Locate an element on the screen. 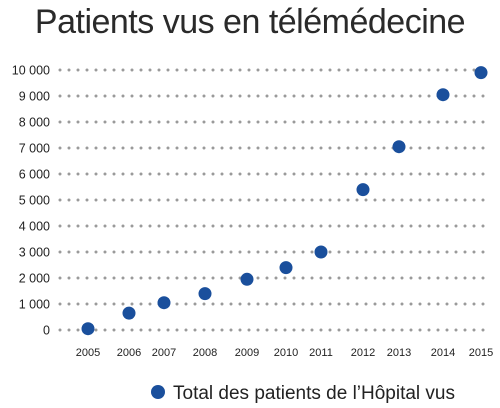 The width and height of the screenshot is (500, 408). legend-marker is located at coordinates (158, 392).